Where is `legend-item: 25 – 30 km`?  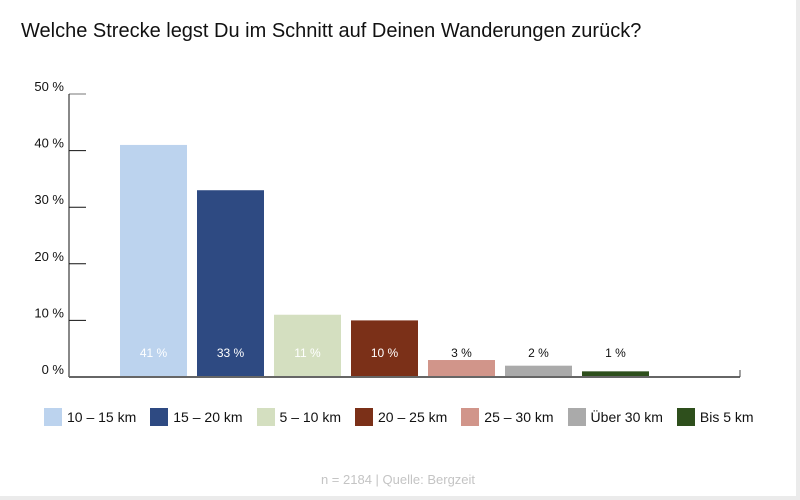 legend-item: 25 – 30 km is located at coordinates (507, 417).